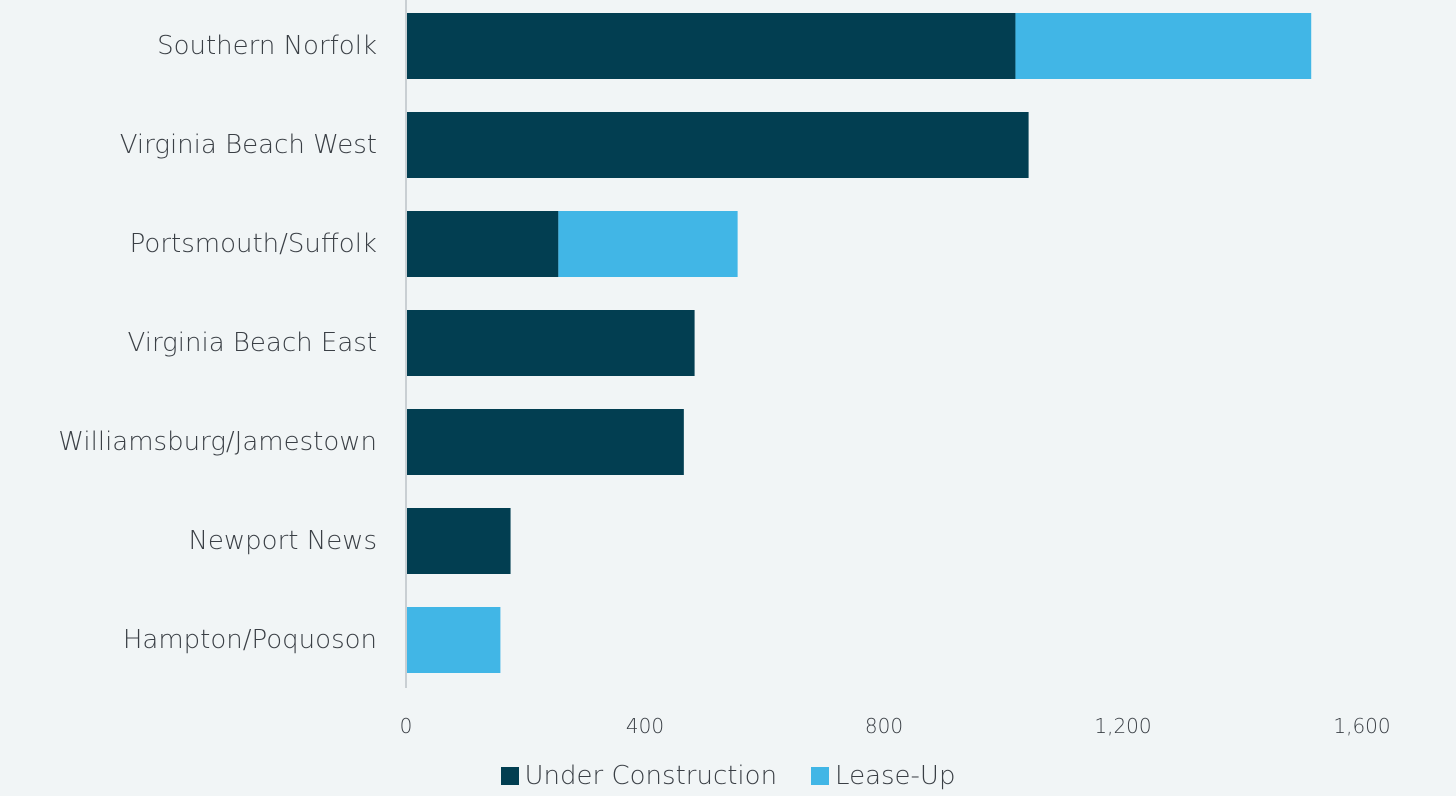 The height and width of the screenshot is (796, 1456). What do you see at coordinates (895, 776) in the screenshot?
I see `legend-label-lease-up: Lease-Up` at bounding box center [895, 776].